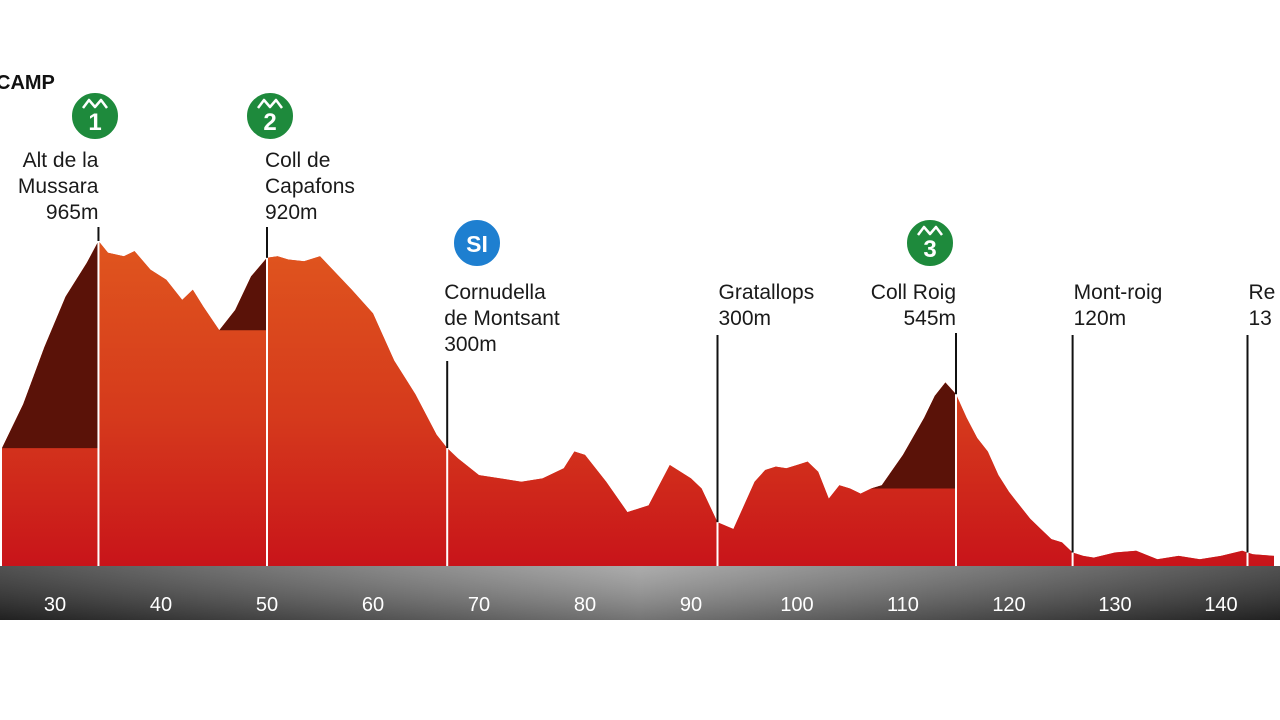  I want to click on point-marker-2: Re 13, so click(1261, 423).